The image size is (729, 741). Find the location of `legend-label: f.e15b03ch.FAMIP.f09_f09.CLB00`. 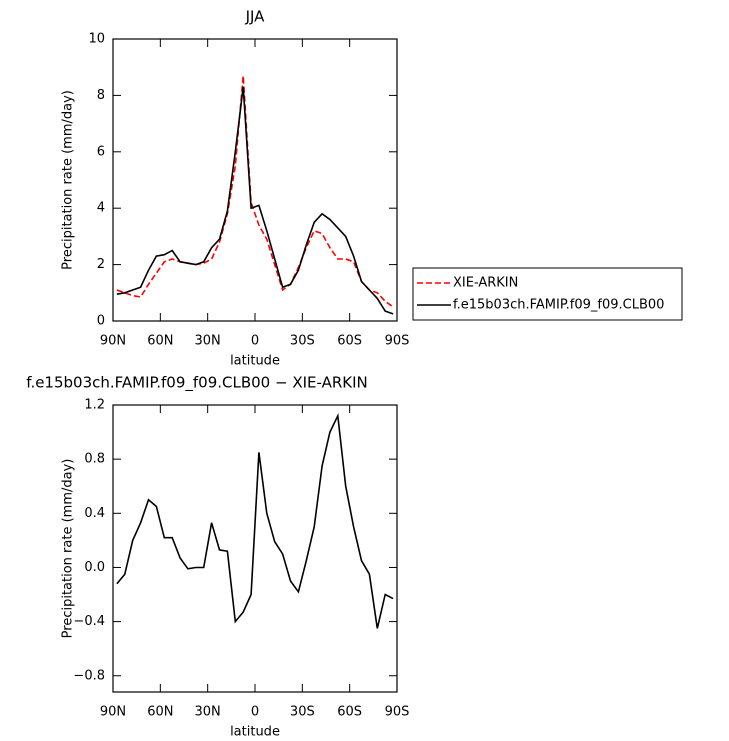

legend-label: f.e15b03ch.FAMIP.f09_f09.CLB00 is located at coordinates (558, 305).